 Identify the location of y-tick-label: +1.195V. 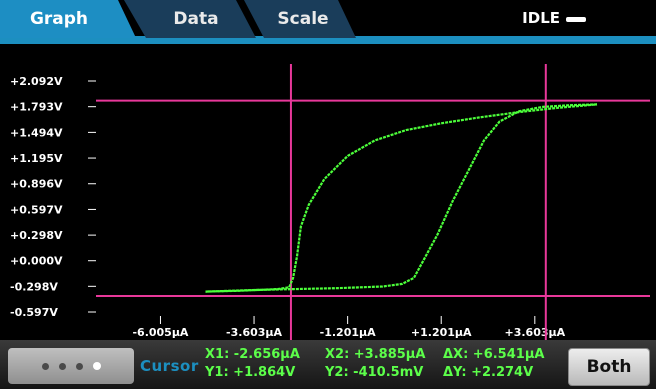
(36, 158).